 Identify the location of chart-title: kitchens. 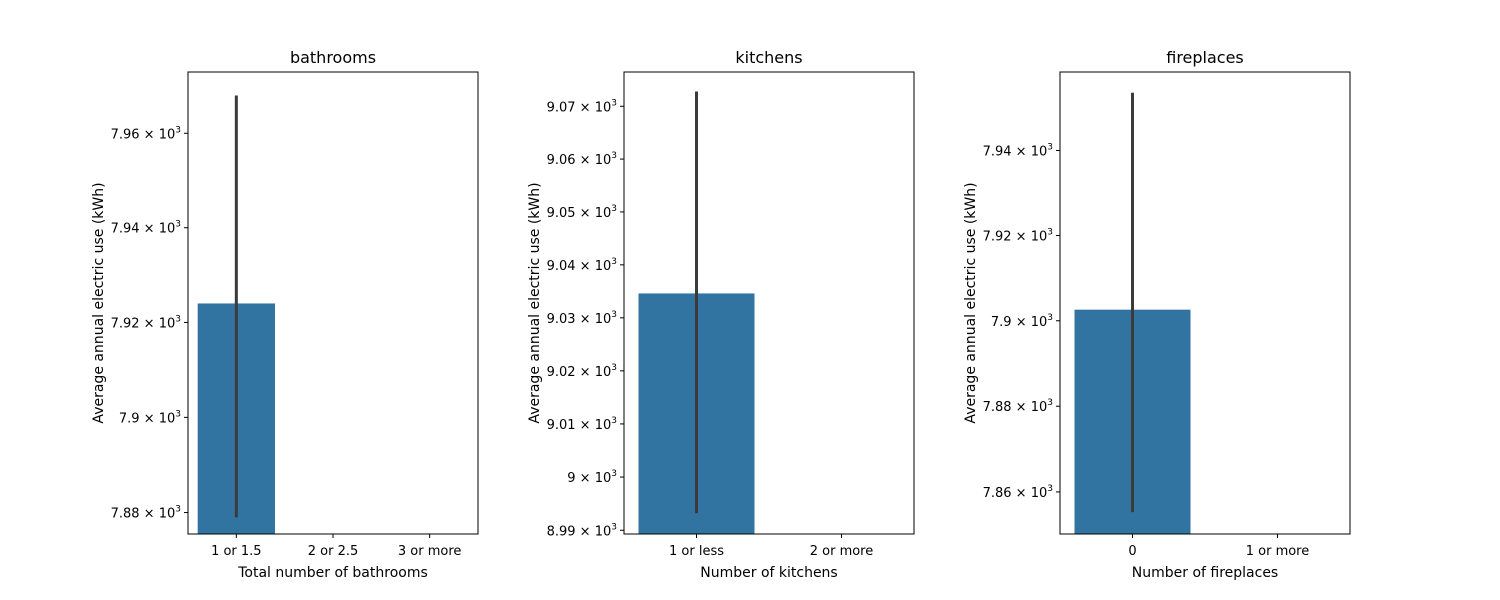
(768, 57).